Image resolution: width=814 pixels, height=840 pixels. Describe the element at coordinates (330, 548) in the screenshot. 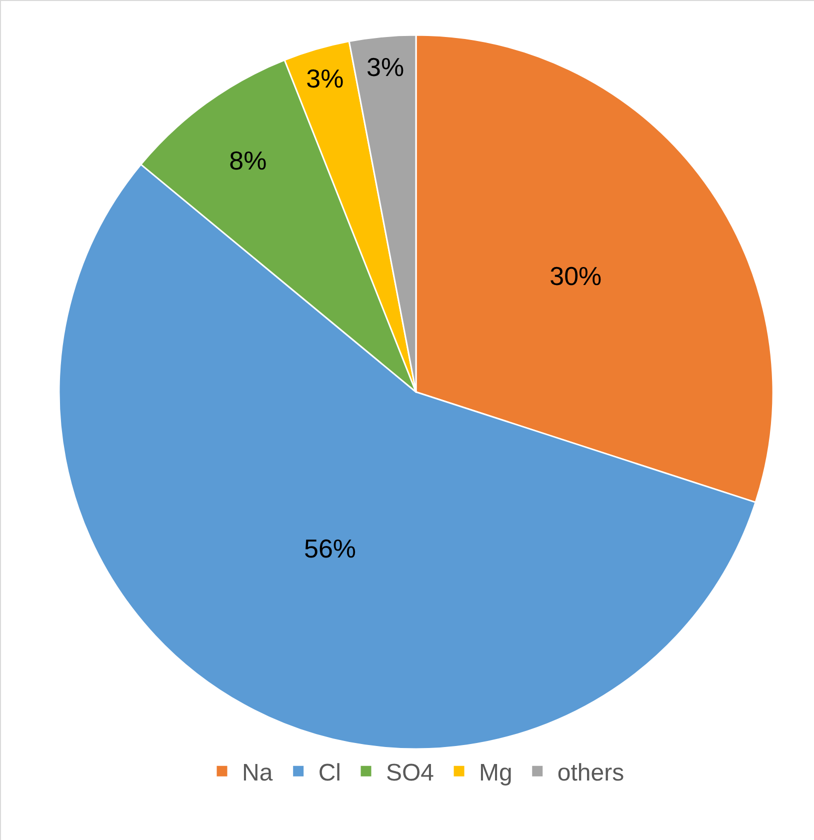

I see `data-label: 56%` at that location.